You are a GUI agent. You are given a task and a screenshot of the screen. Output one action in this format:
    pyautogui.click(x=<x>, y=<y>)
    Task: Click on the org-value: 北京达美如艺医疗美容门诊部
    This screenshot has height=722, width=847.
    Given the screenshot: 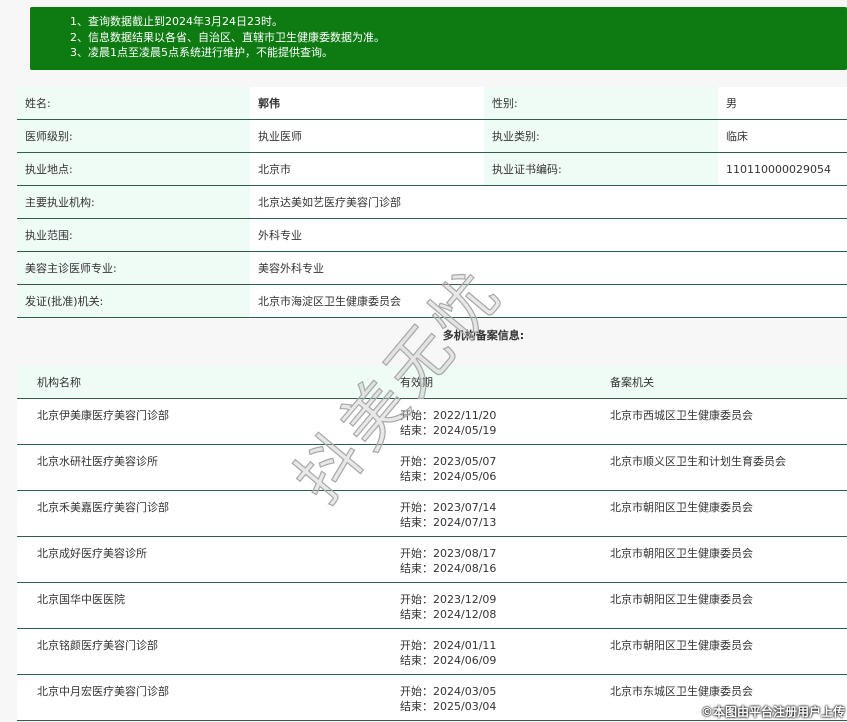 What is the action you would take?
    pyautogui.click(x=548, y=202)
    